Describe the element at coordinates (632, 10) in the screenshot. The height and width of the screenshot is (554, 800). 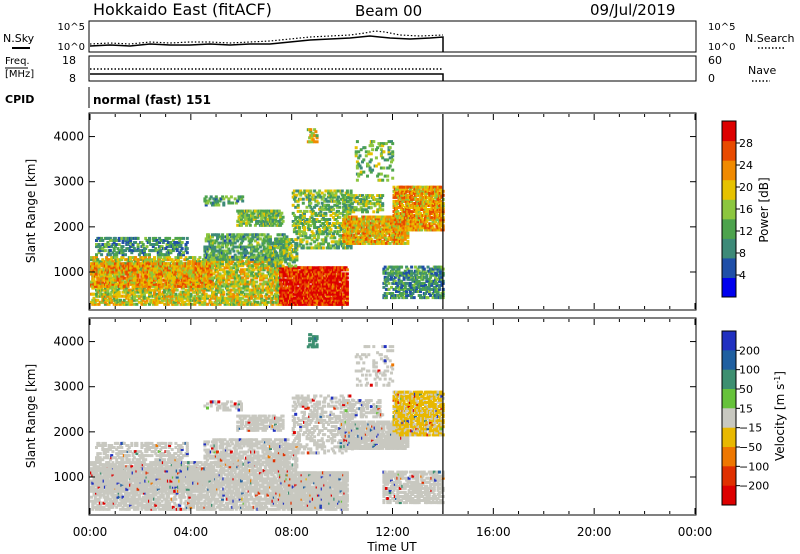
I see `date-label: 09/Jul/2019` at that location.